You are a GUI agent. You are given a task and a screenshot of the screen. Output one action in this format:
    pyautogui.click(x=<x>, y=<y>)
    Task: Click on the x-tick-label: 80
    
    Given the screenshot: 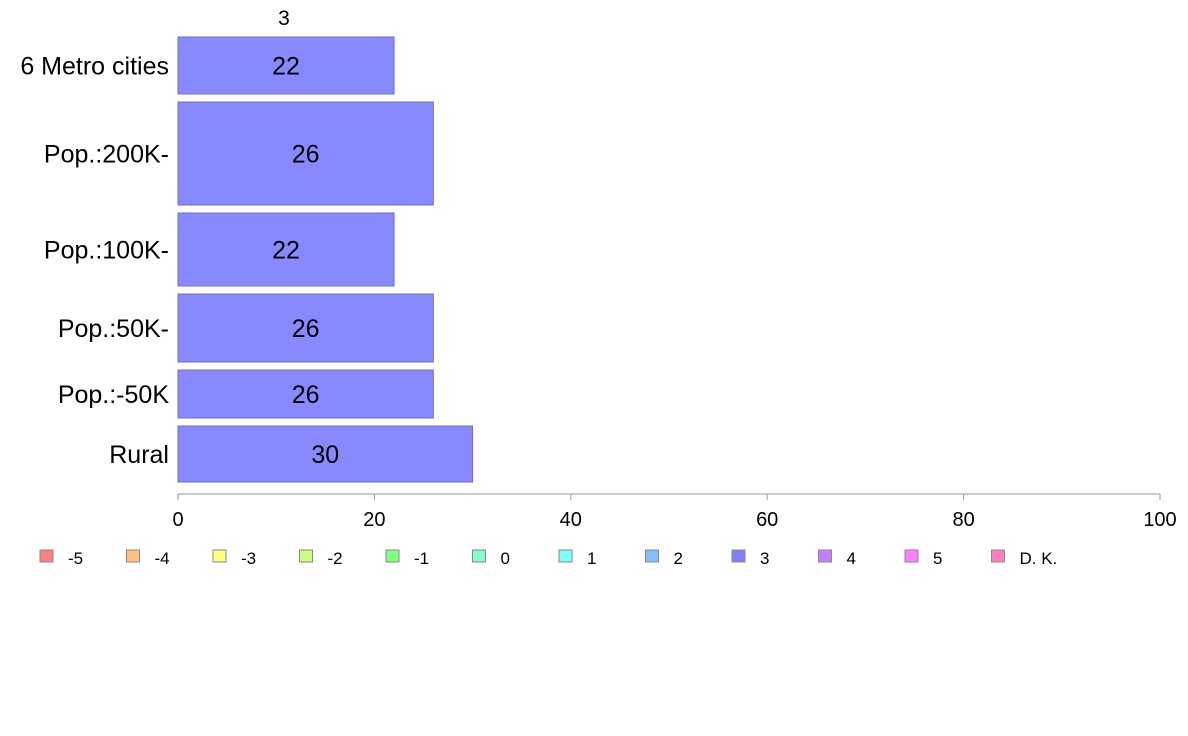 What is the action you would take?
    pyautogui.click(x=963, y=520)
    